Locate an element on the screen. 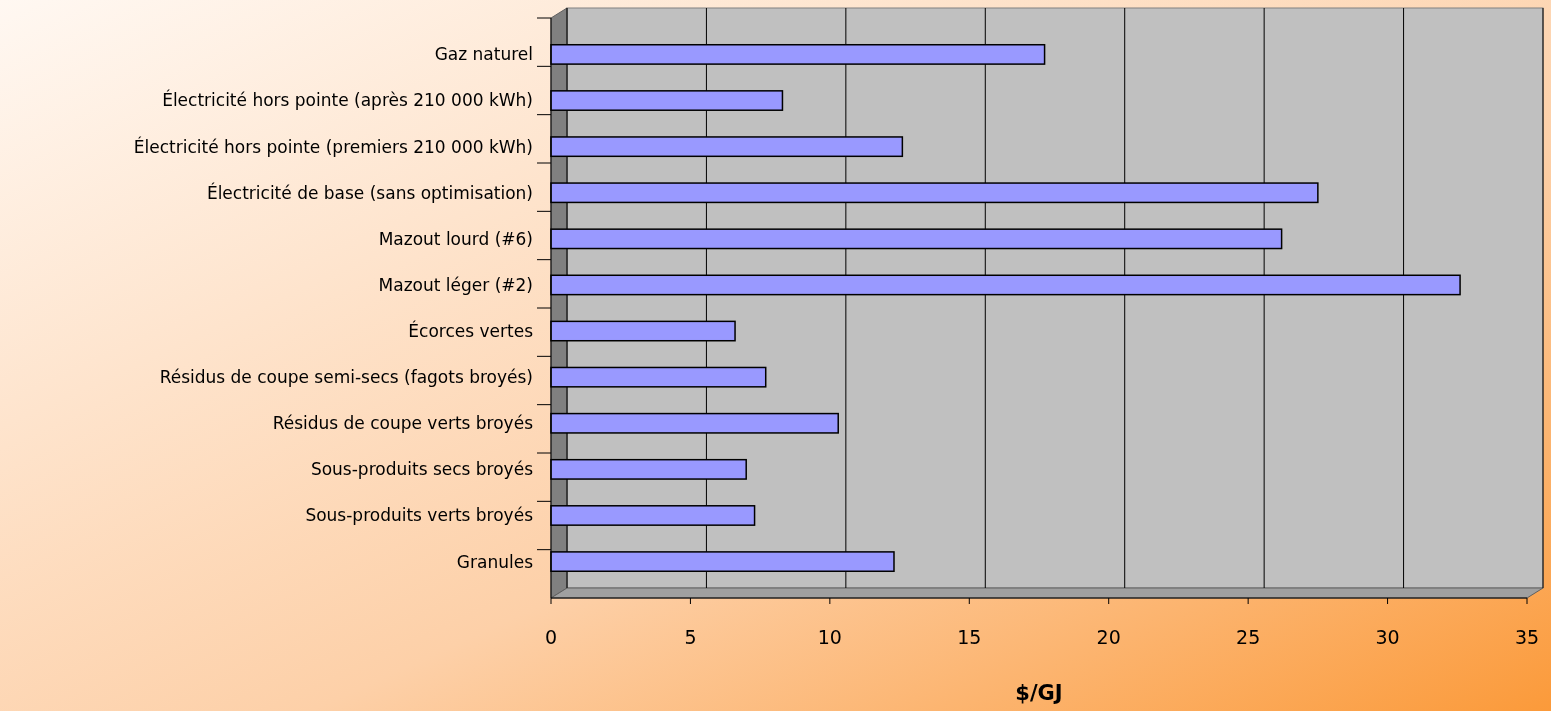  y-tick-label: Gaz naturel is located at coordinates (483, 54).